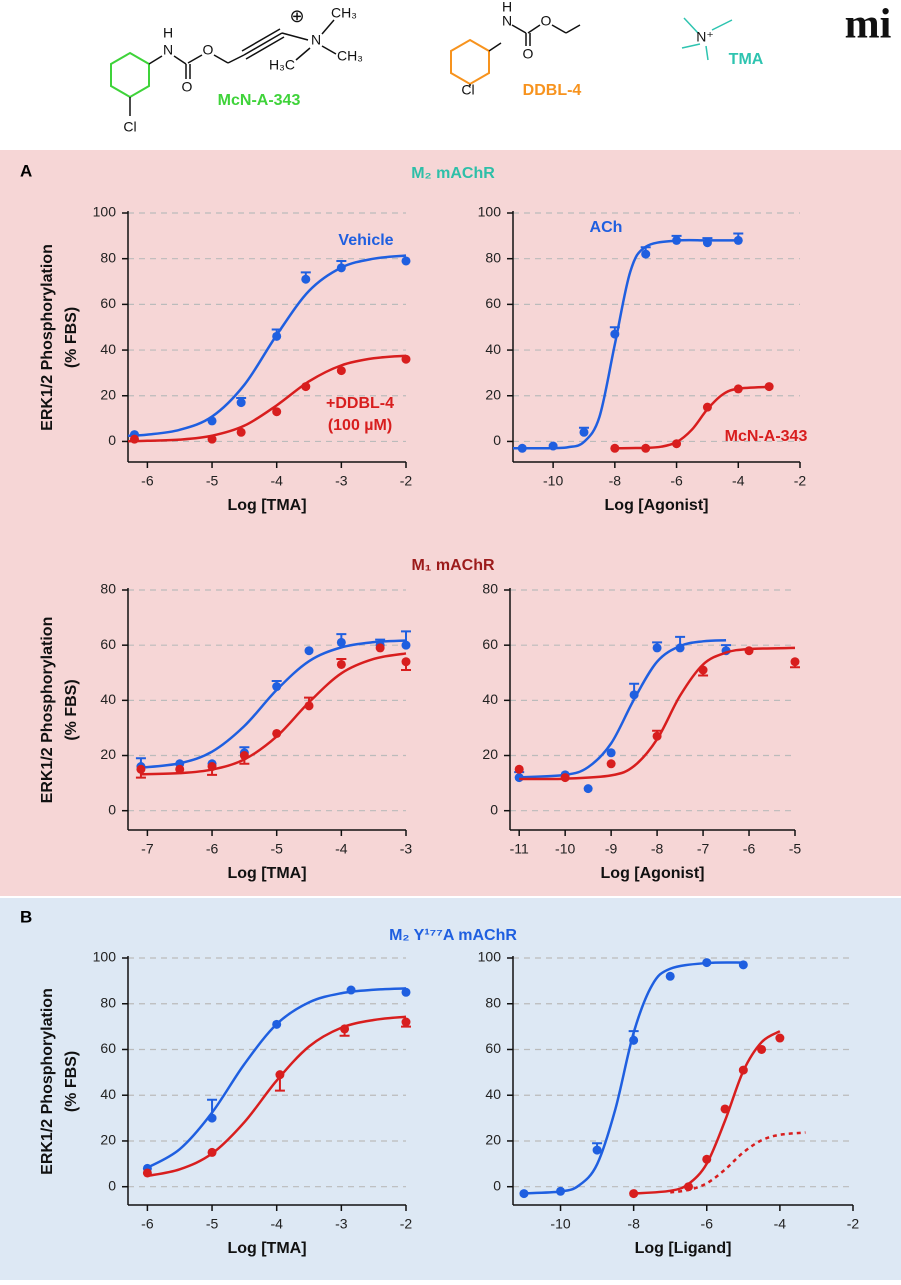 This screenshot has height=1285, width=901. I want to click on series-label: McN-A-343, so click(766, 436).